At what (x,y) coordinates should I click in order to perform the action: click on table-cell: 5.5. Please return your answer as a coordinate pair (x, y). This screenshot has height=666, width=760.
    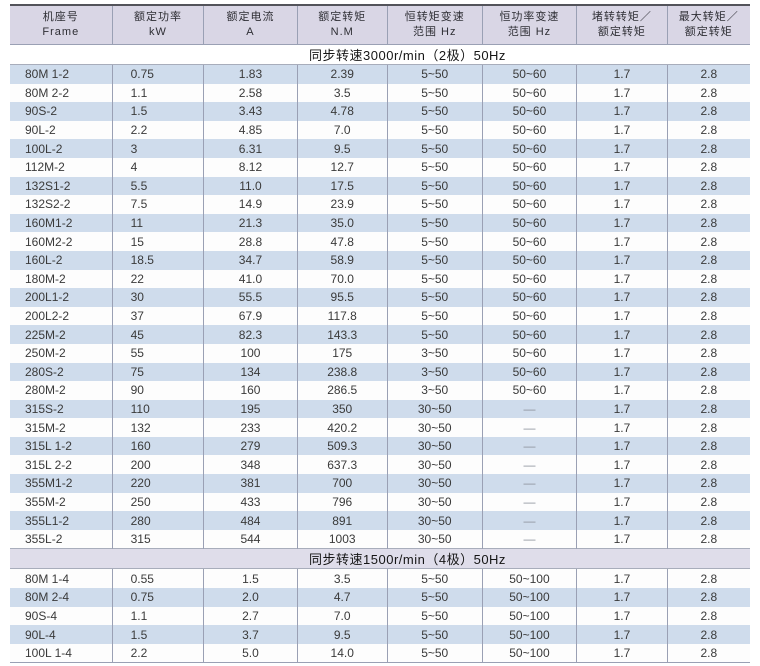
    Looking at the image, I should click on (157, 186).